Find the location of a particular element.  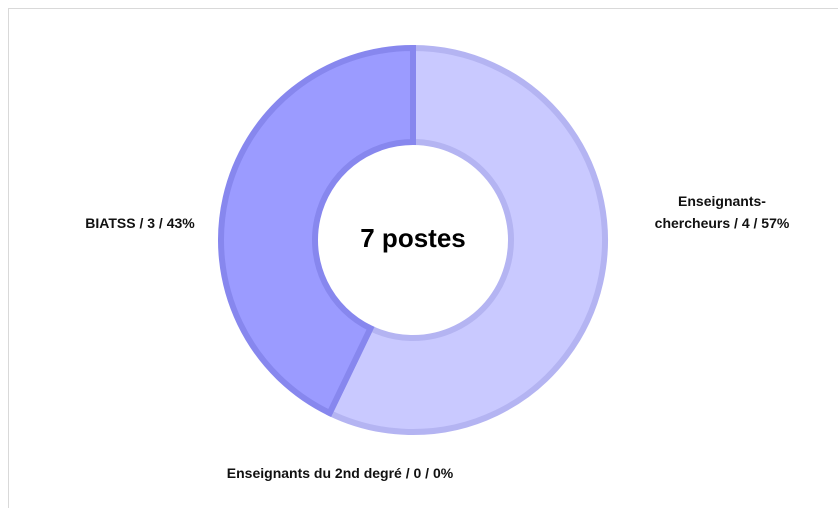

data-label: Enseignants du 2nd degré / 0 / 0% is located at coordinates (340, 473).